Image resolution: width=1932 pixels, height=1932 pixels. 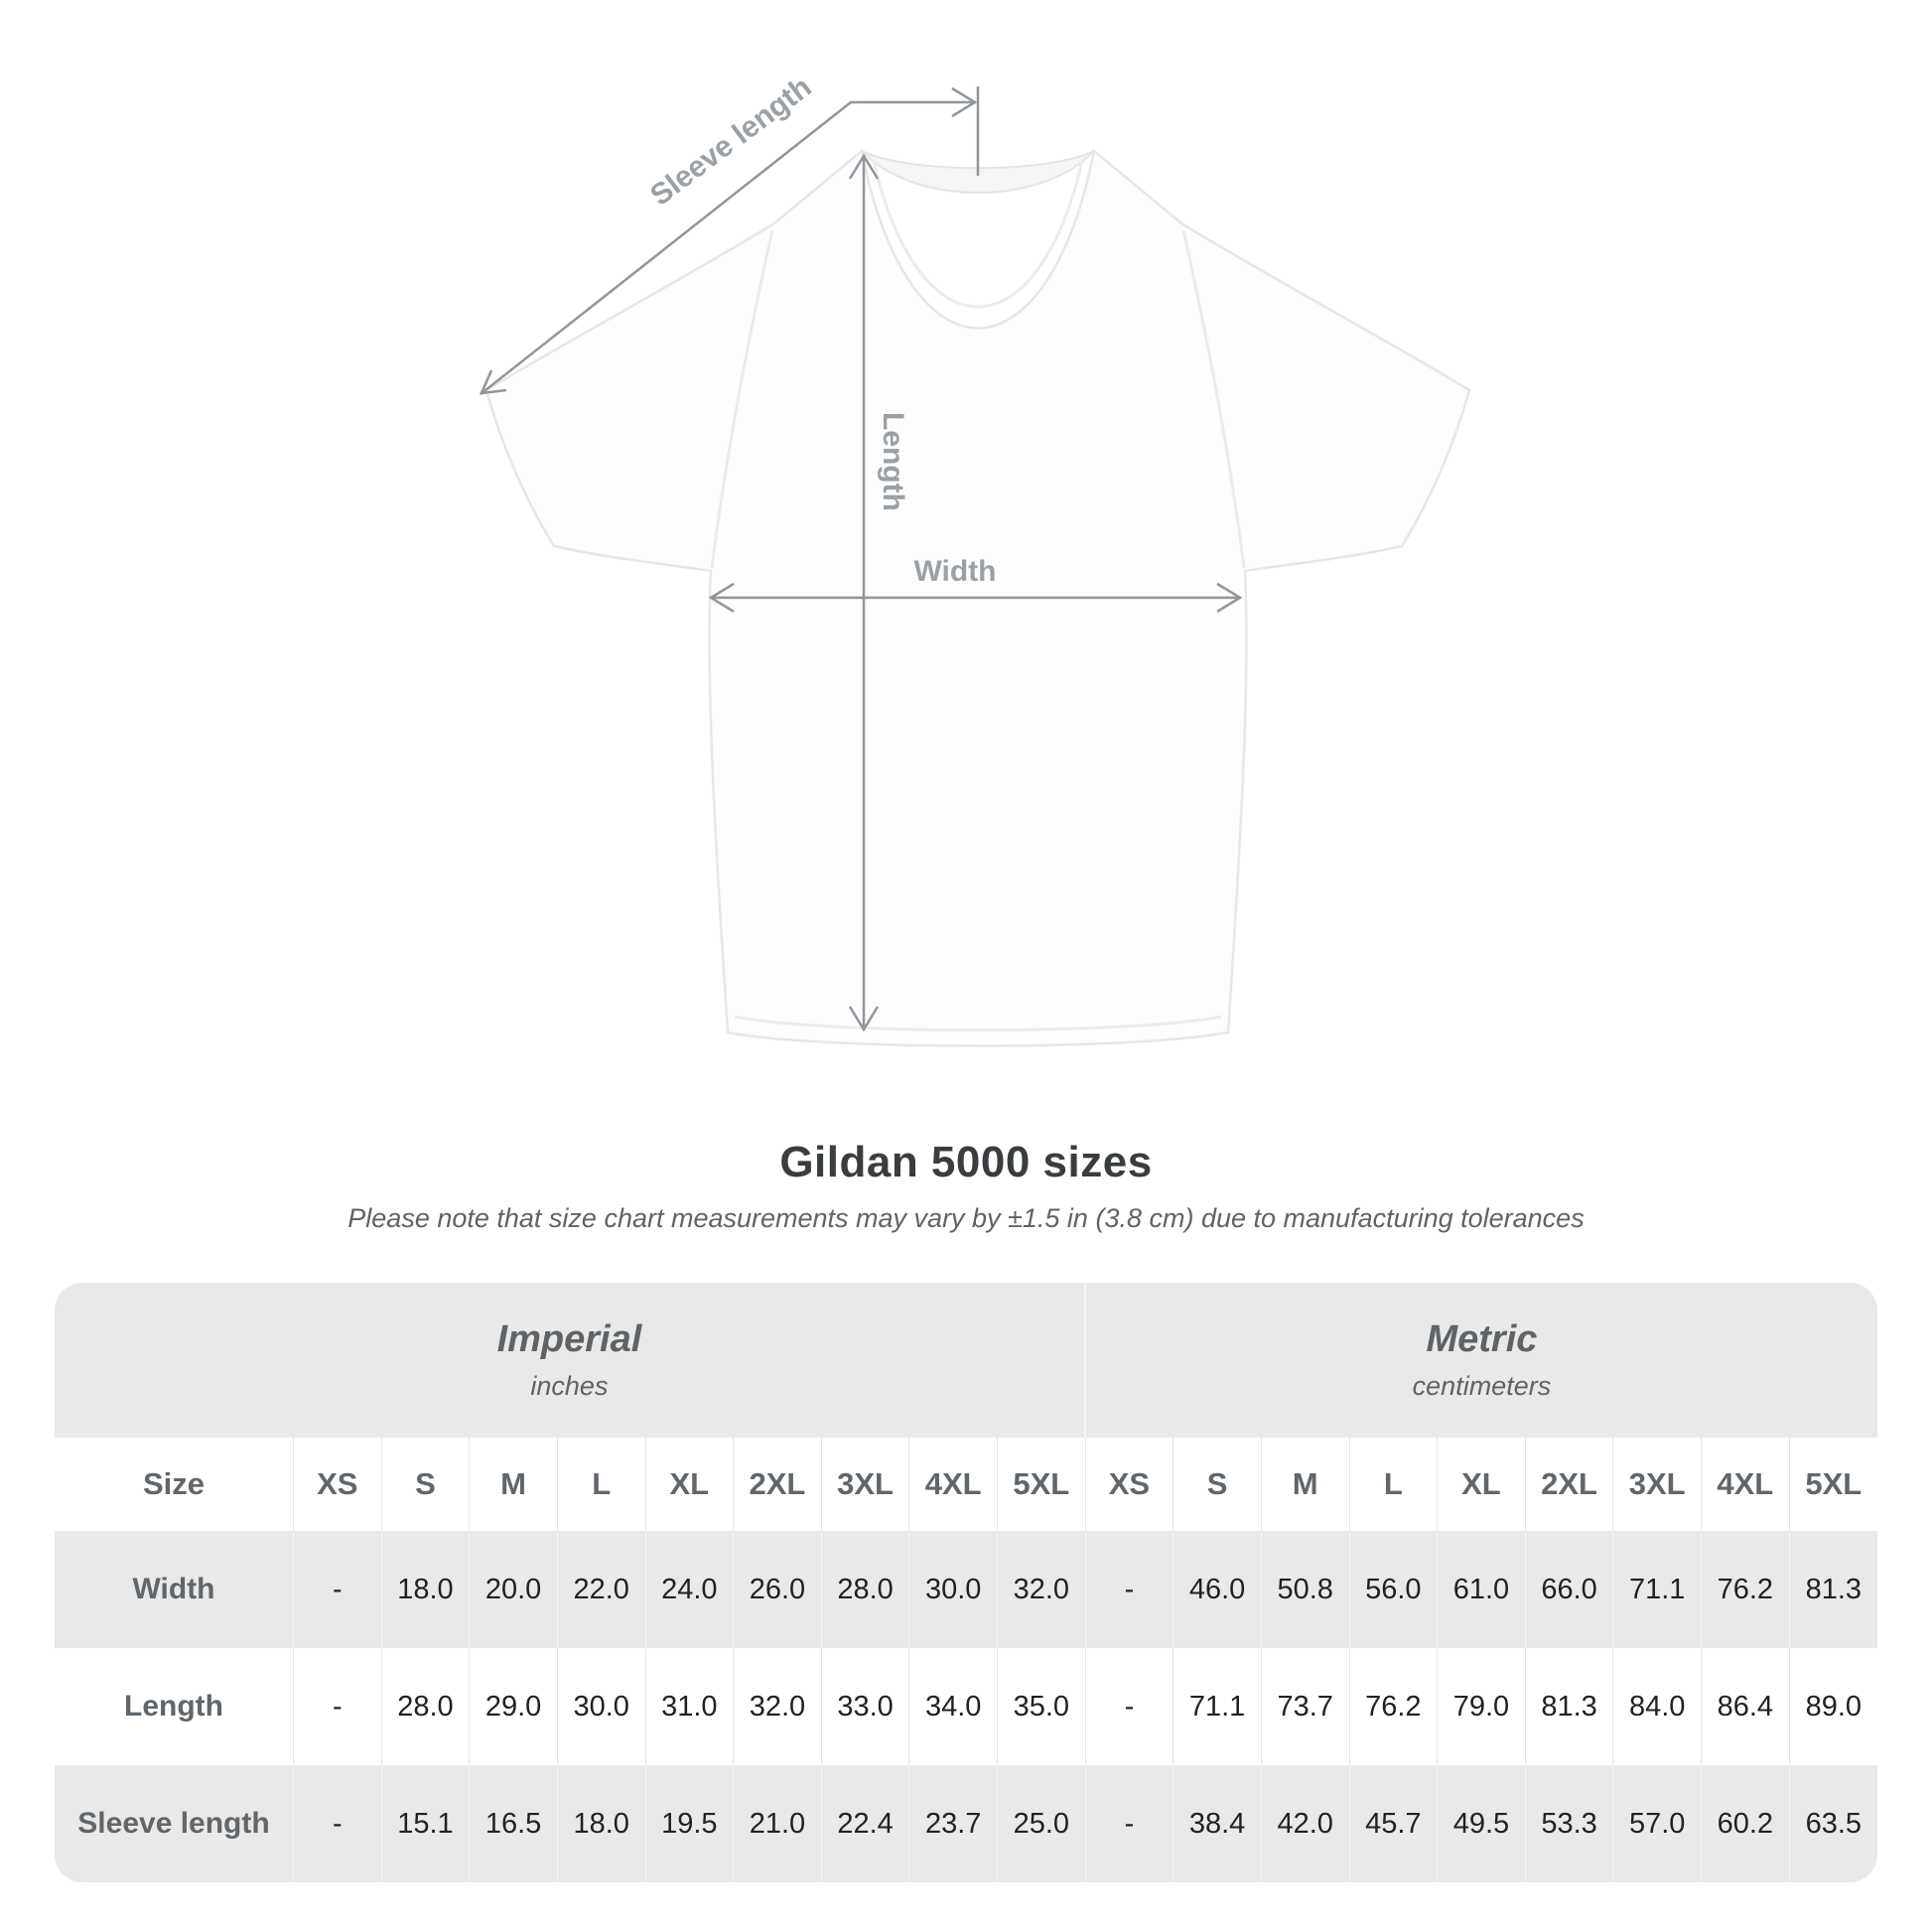 What do you see at coordinates (1833, 1823) in the screenshot?
I see `measurement-cell: 63.5` at bounding box center [1833, 1823].